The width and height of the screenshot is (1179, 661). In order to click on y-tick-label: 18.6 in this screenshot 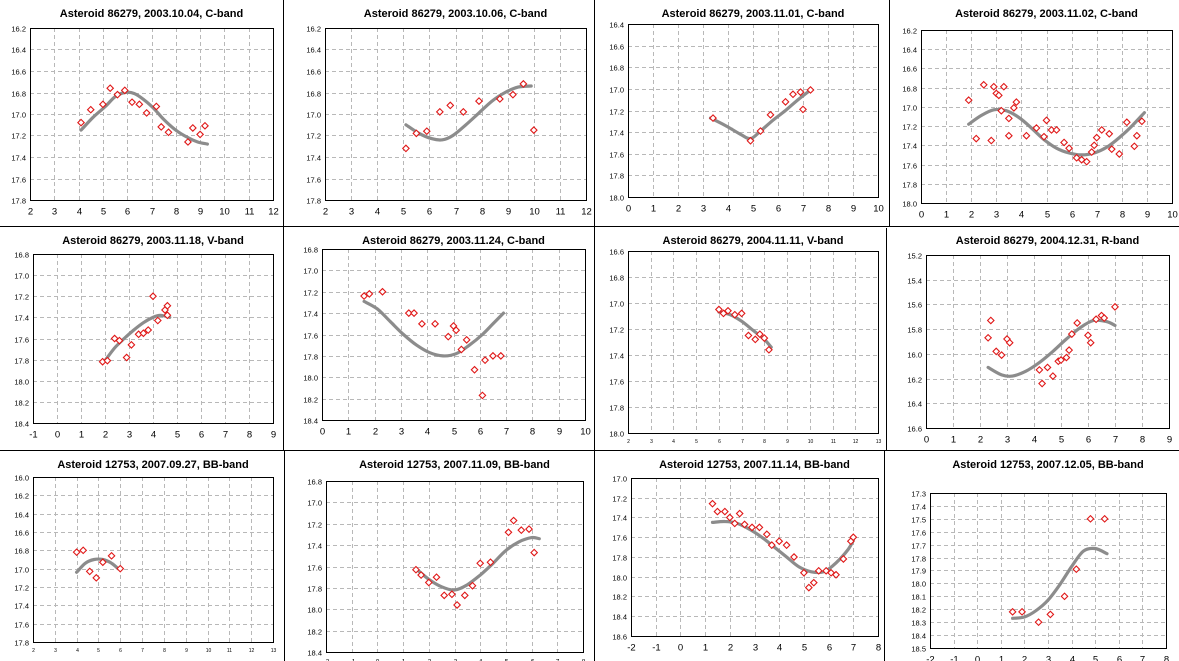, I will do `click(619, 637)`.